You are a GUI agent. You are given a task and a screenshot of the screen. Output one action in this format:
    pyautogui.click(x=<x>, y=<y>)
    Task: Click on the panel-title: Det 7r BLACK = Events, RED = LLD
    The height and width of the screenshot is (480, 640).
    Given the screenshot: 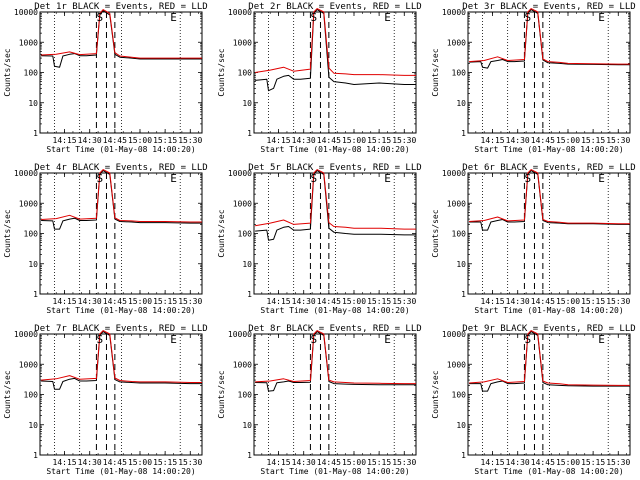 What is the action you would take?
    pyautogui.click(x=120, y=329)
    